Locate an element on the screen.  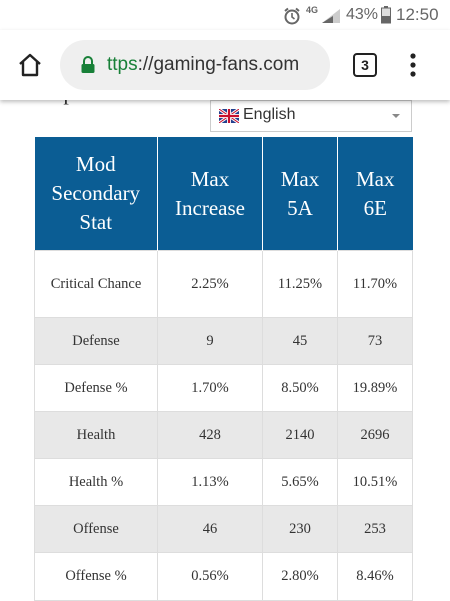
stat-value: 19.89% is located at coordinates (375, 388).